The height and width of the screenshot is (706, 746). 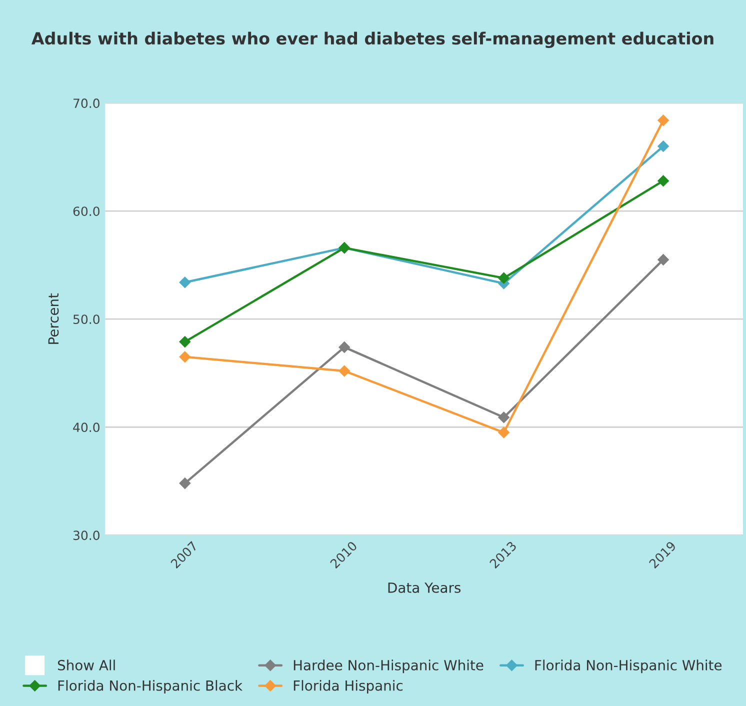 I want to click on legend-label: Florida Hispanic, so click(x=348, y=687).